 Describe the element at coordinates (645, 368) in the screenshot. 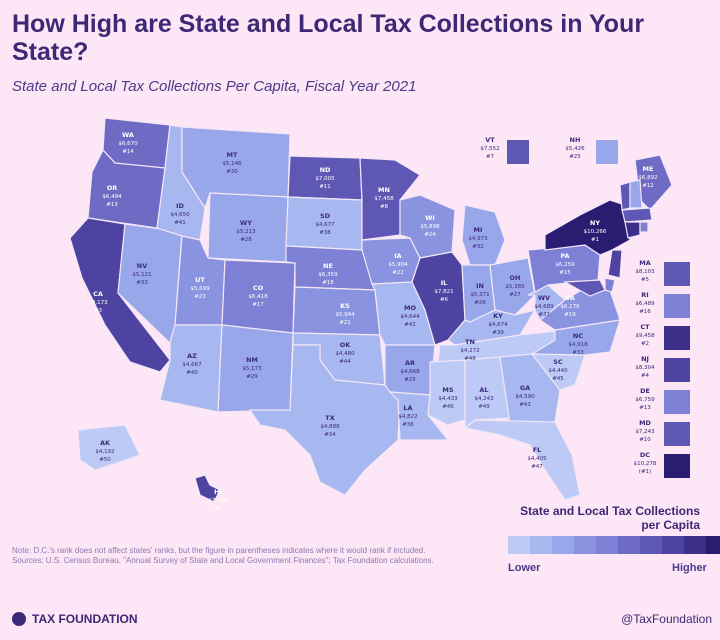

I see `side-label-NJ-value: $8,304` at that location.